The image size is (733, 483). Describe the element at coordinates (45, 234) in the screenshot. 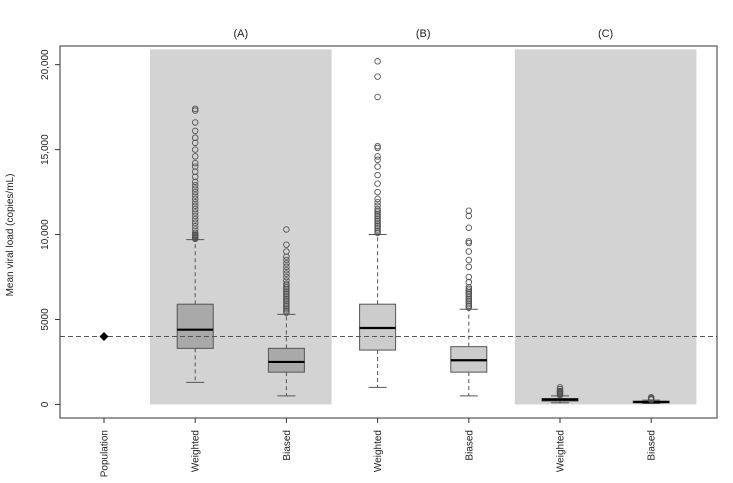

I see `y-tick-label: 10,000` at that location.